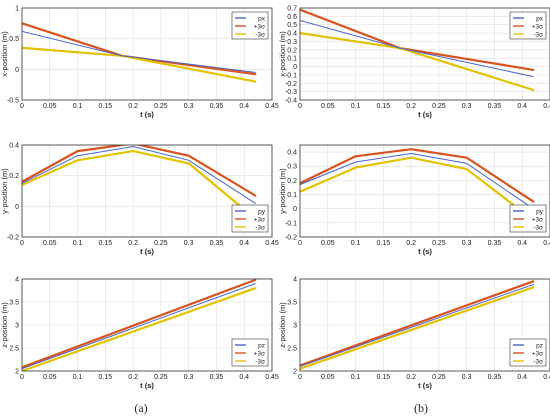  I want to click on legend-label: px, so click(262, 18).